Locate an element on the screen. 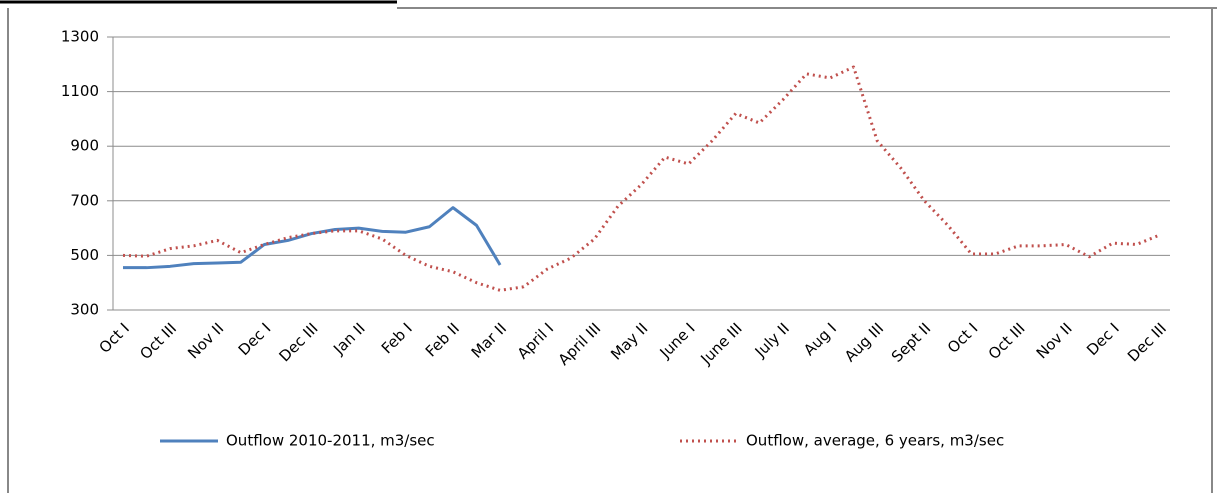 This screenshot has height=493, width=1217. series-line is located at coordinates (312, 238).